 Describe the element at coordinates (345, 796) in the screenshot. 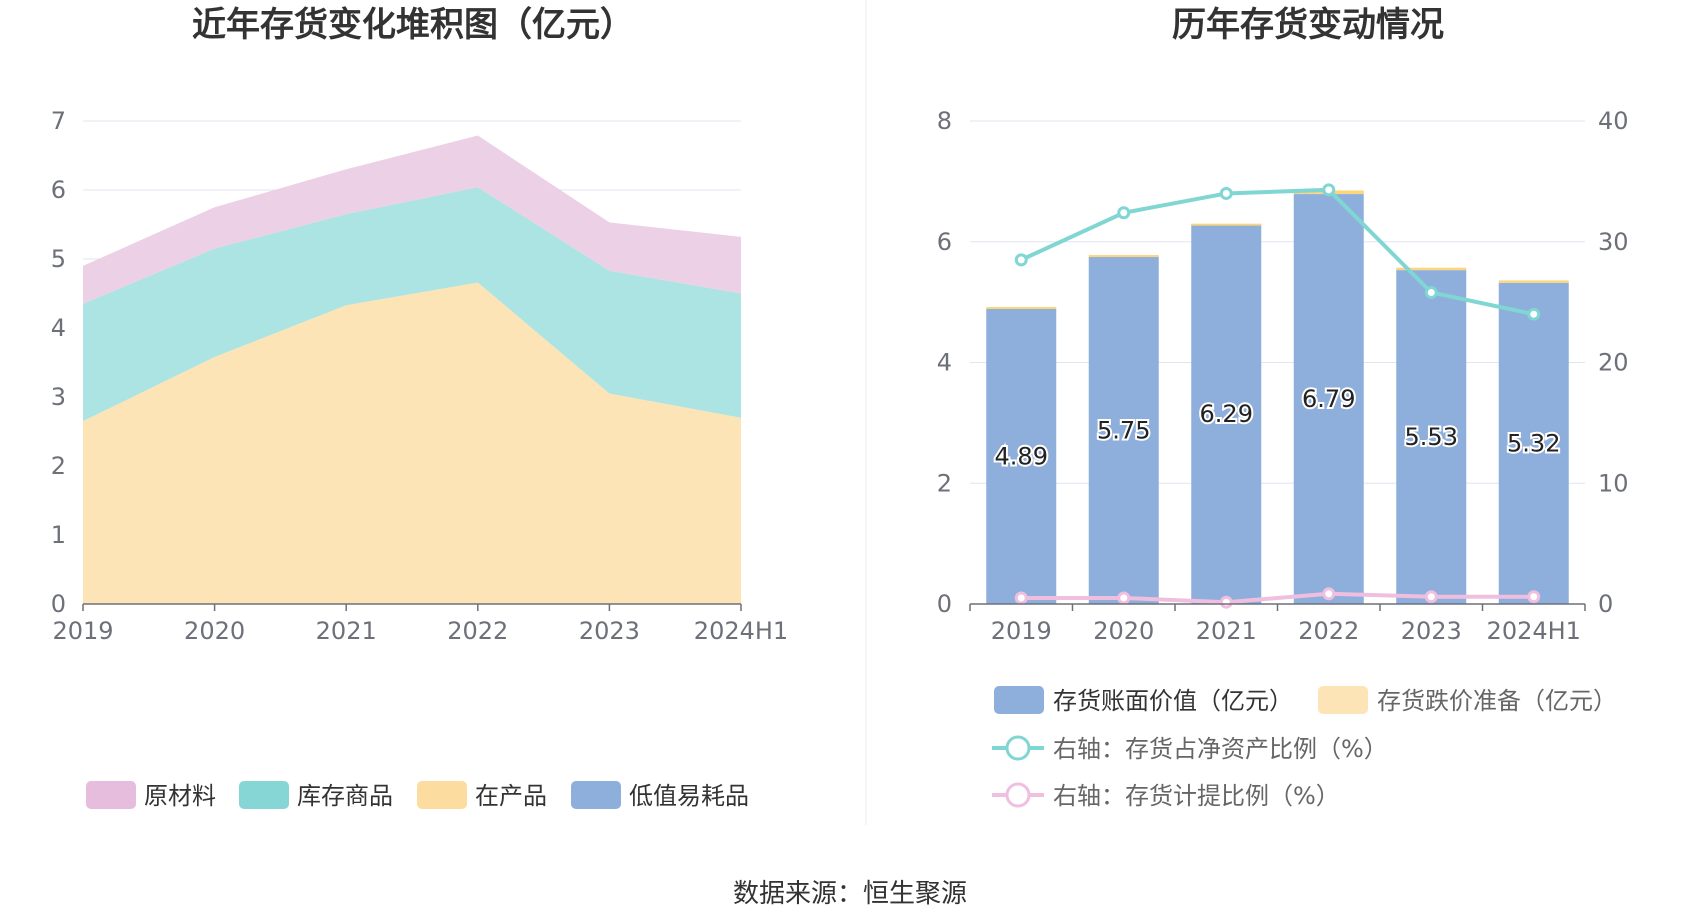

I see `left-legend-label: 库存商品` at that location.